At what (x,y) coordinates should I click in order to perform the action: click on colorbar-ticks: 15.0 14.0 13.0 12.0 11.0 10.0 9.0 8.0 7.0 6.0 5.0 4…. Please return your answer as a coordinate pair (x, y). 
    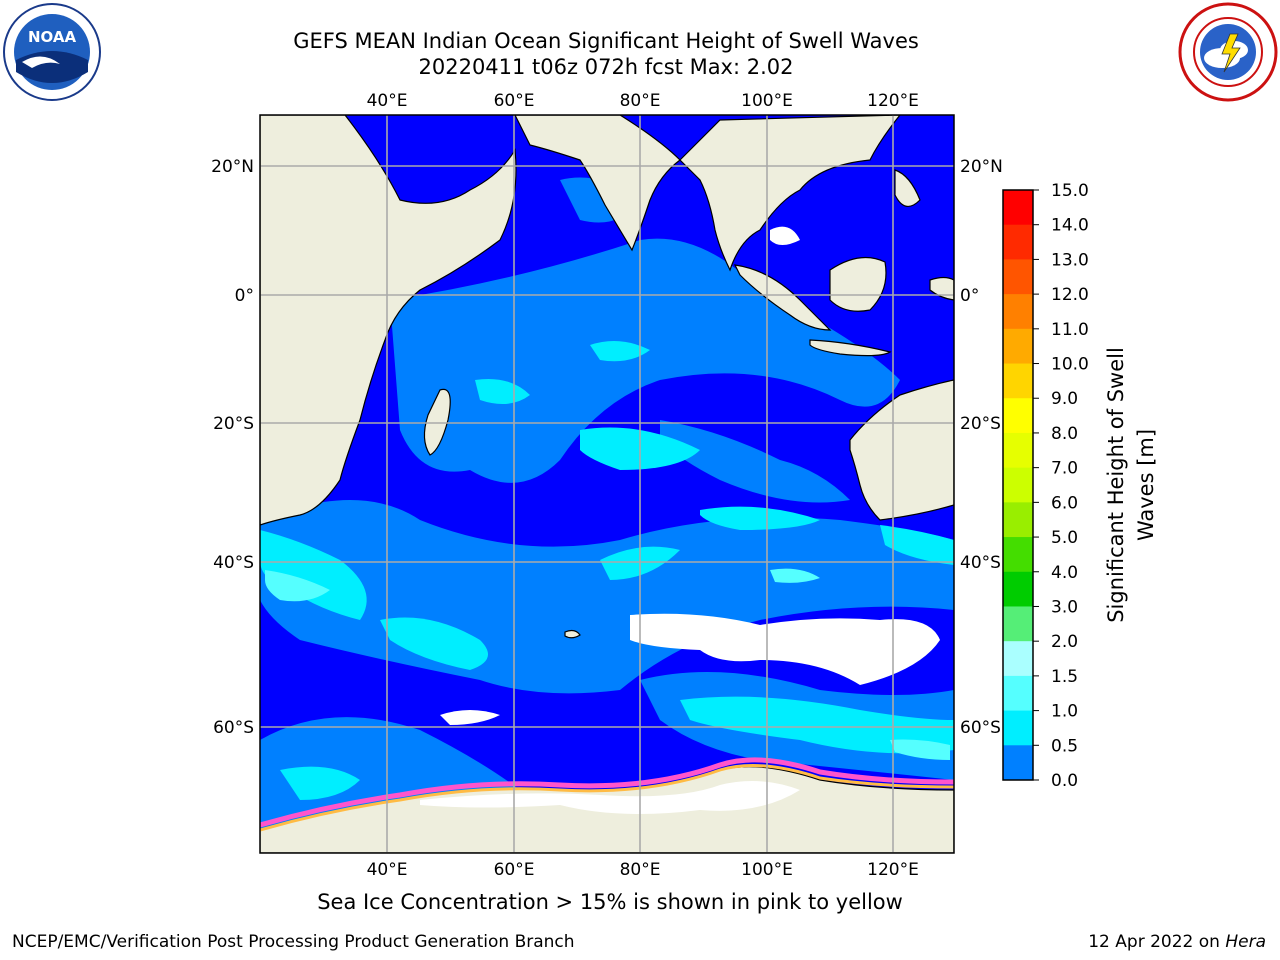
    Looking at the image, I should click on (1061, 486).